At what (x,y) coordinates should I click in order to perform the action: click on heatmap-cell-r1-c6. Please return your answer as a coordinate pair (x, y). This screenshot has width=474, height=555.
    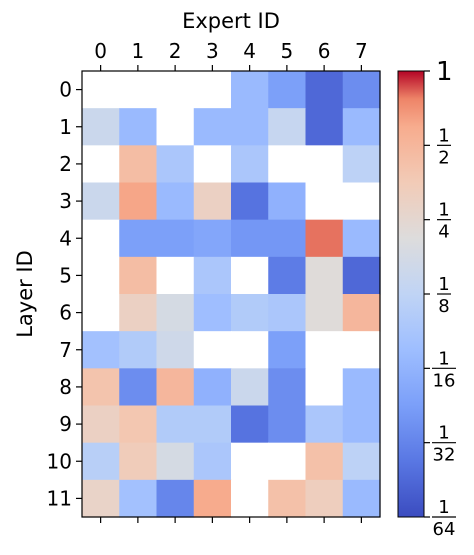
    Looking at the image, I should click on (324, 127).